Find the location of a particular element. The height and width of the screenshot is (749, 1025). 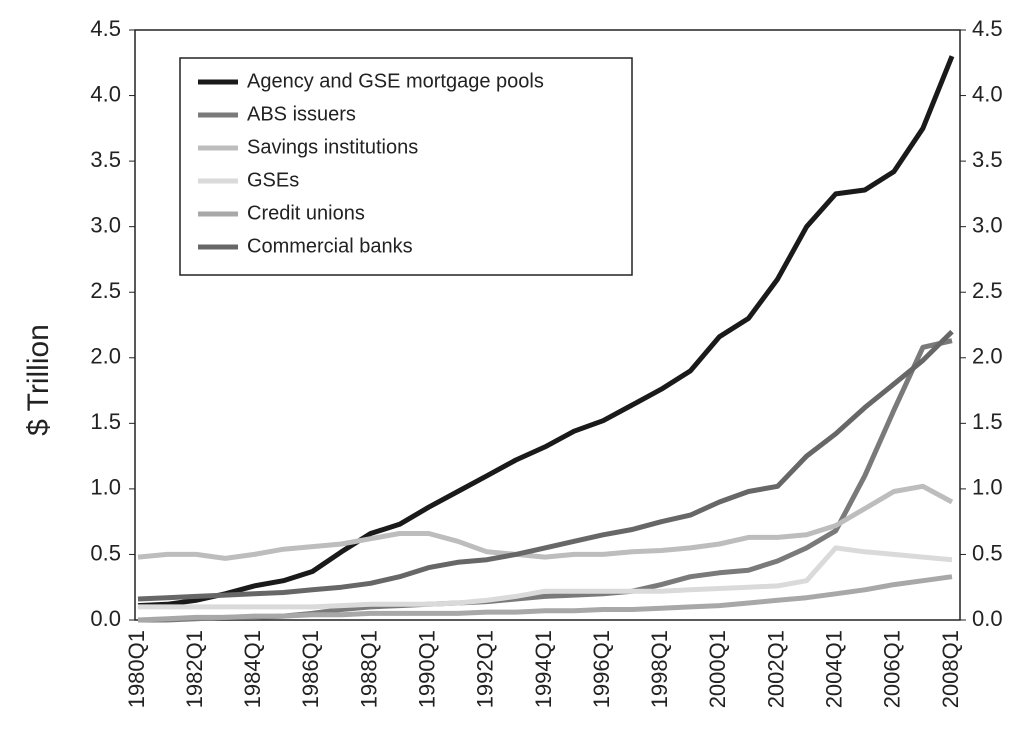

x-tick-label: 2004Q1 is located at coordinates (834, 669).